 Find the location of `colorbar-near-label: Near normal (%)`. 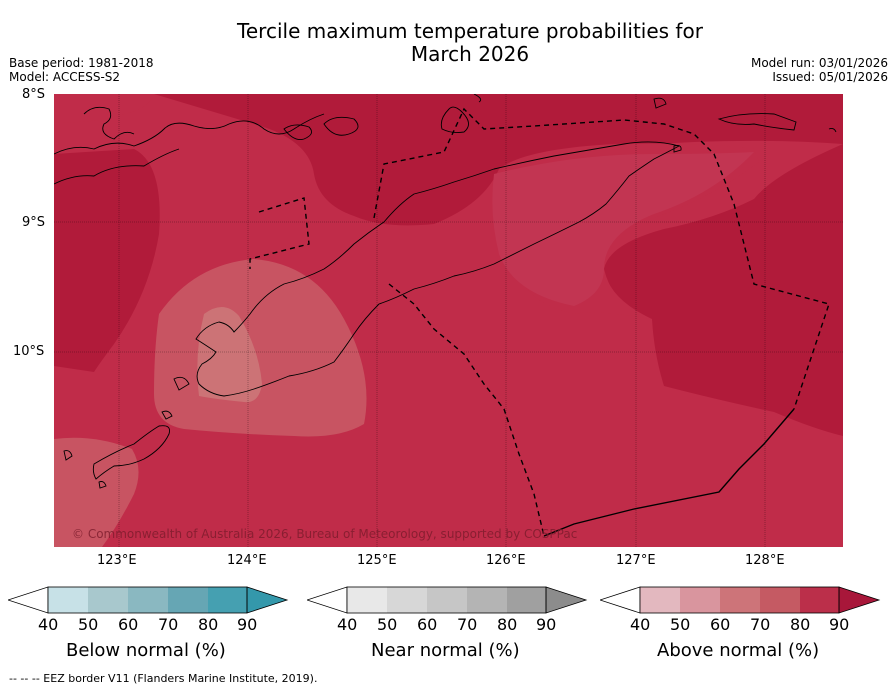

colorbar-near-label: Near normal (%) is located at coordinates (445, 650).